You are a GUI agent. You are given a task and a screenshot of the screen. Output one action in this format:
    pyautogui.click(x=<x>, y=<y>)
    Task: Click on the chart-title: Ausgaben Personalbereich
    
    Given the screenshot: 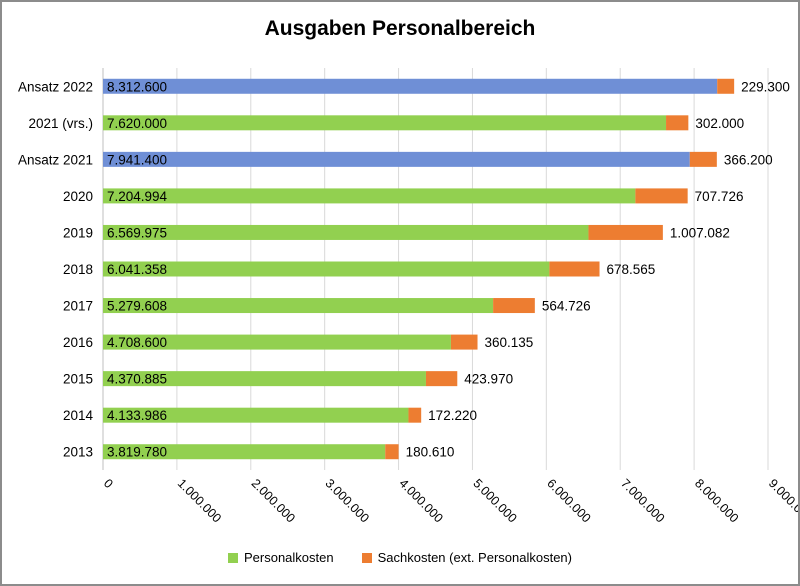 What is the action you would take?
    pyautogui.click(x=400, y=28)
    